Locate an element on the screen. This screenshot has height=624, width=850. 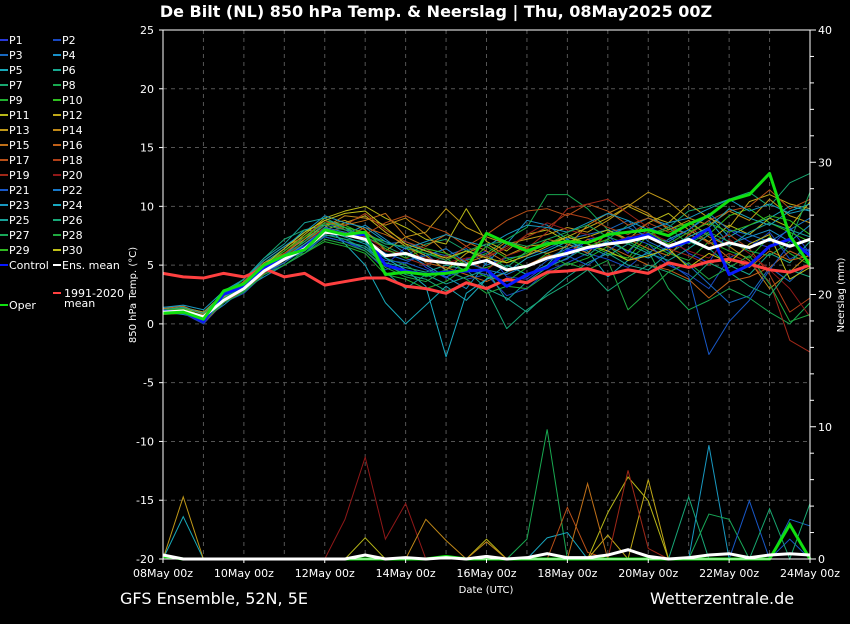
legend-item-p20: P20 is located at coordinates (68, 175).